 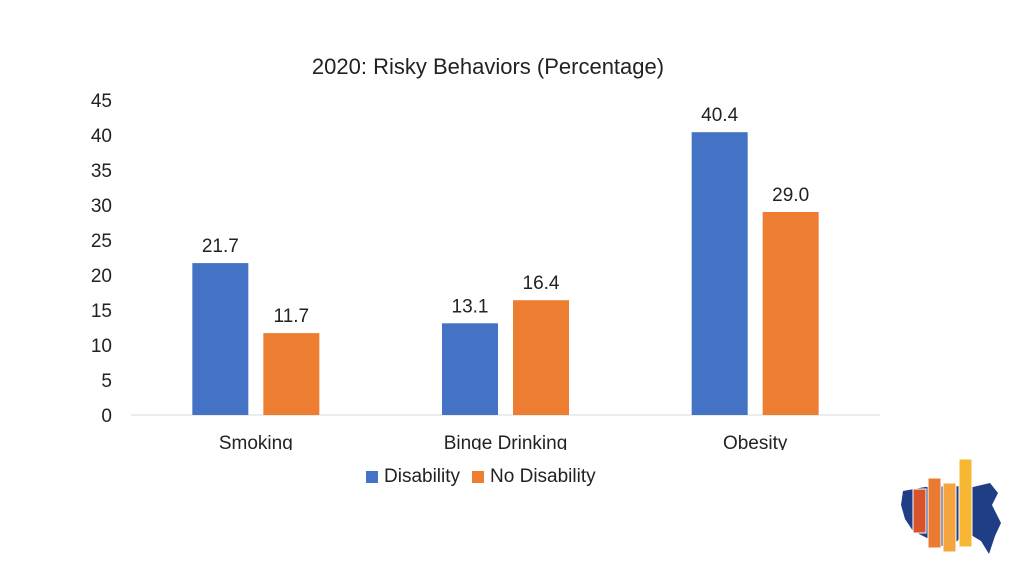 I want to click on legend-label-no-disability: No Disability, so click(x=543, y=476).